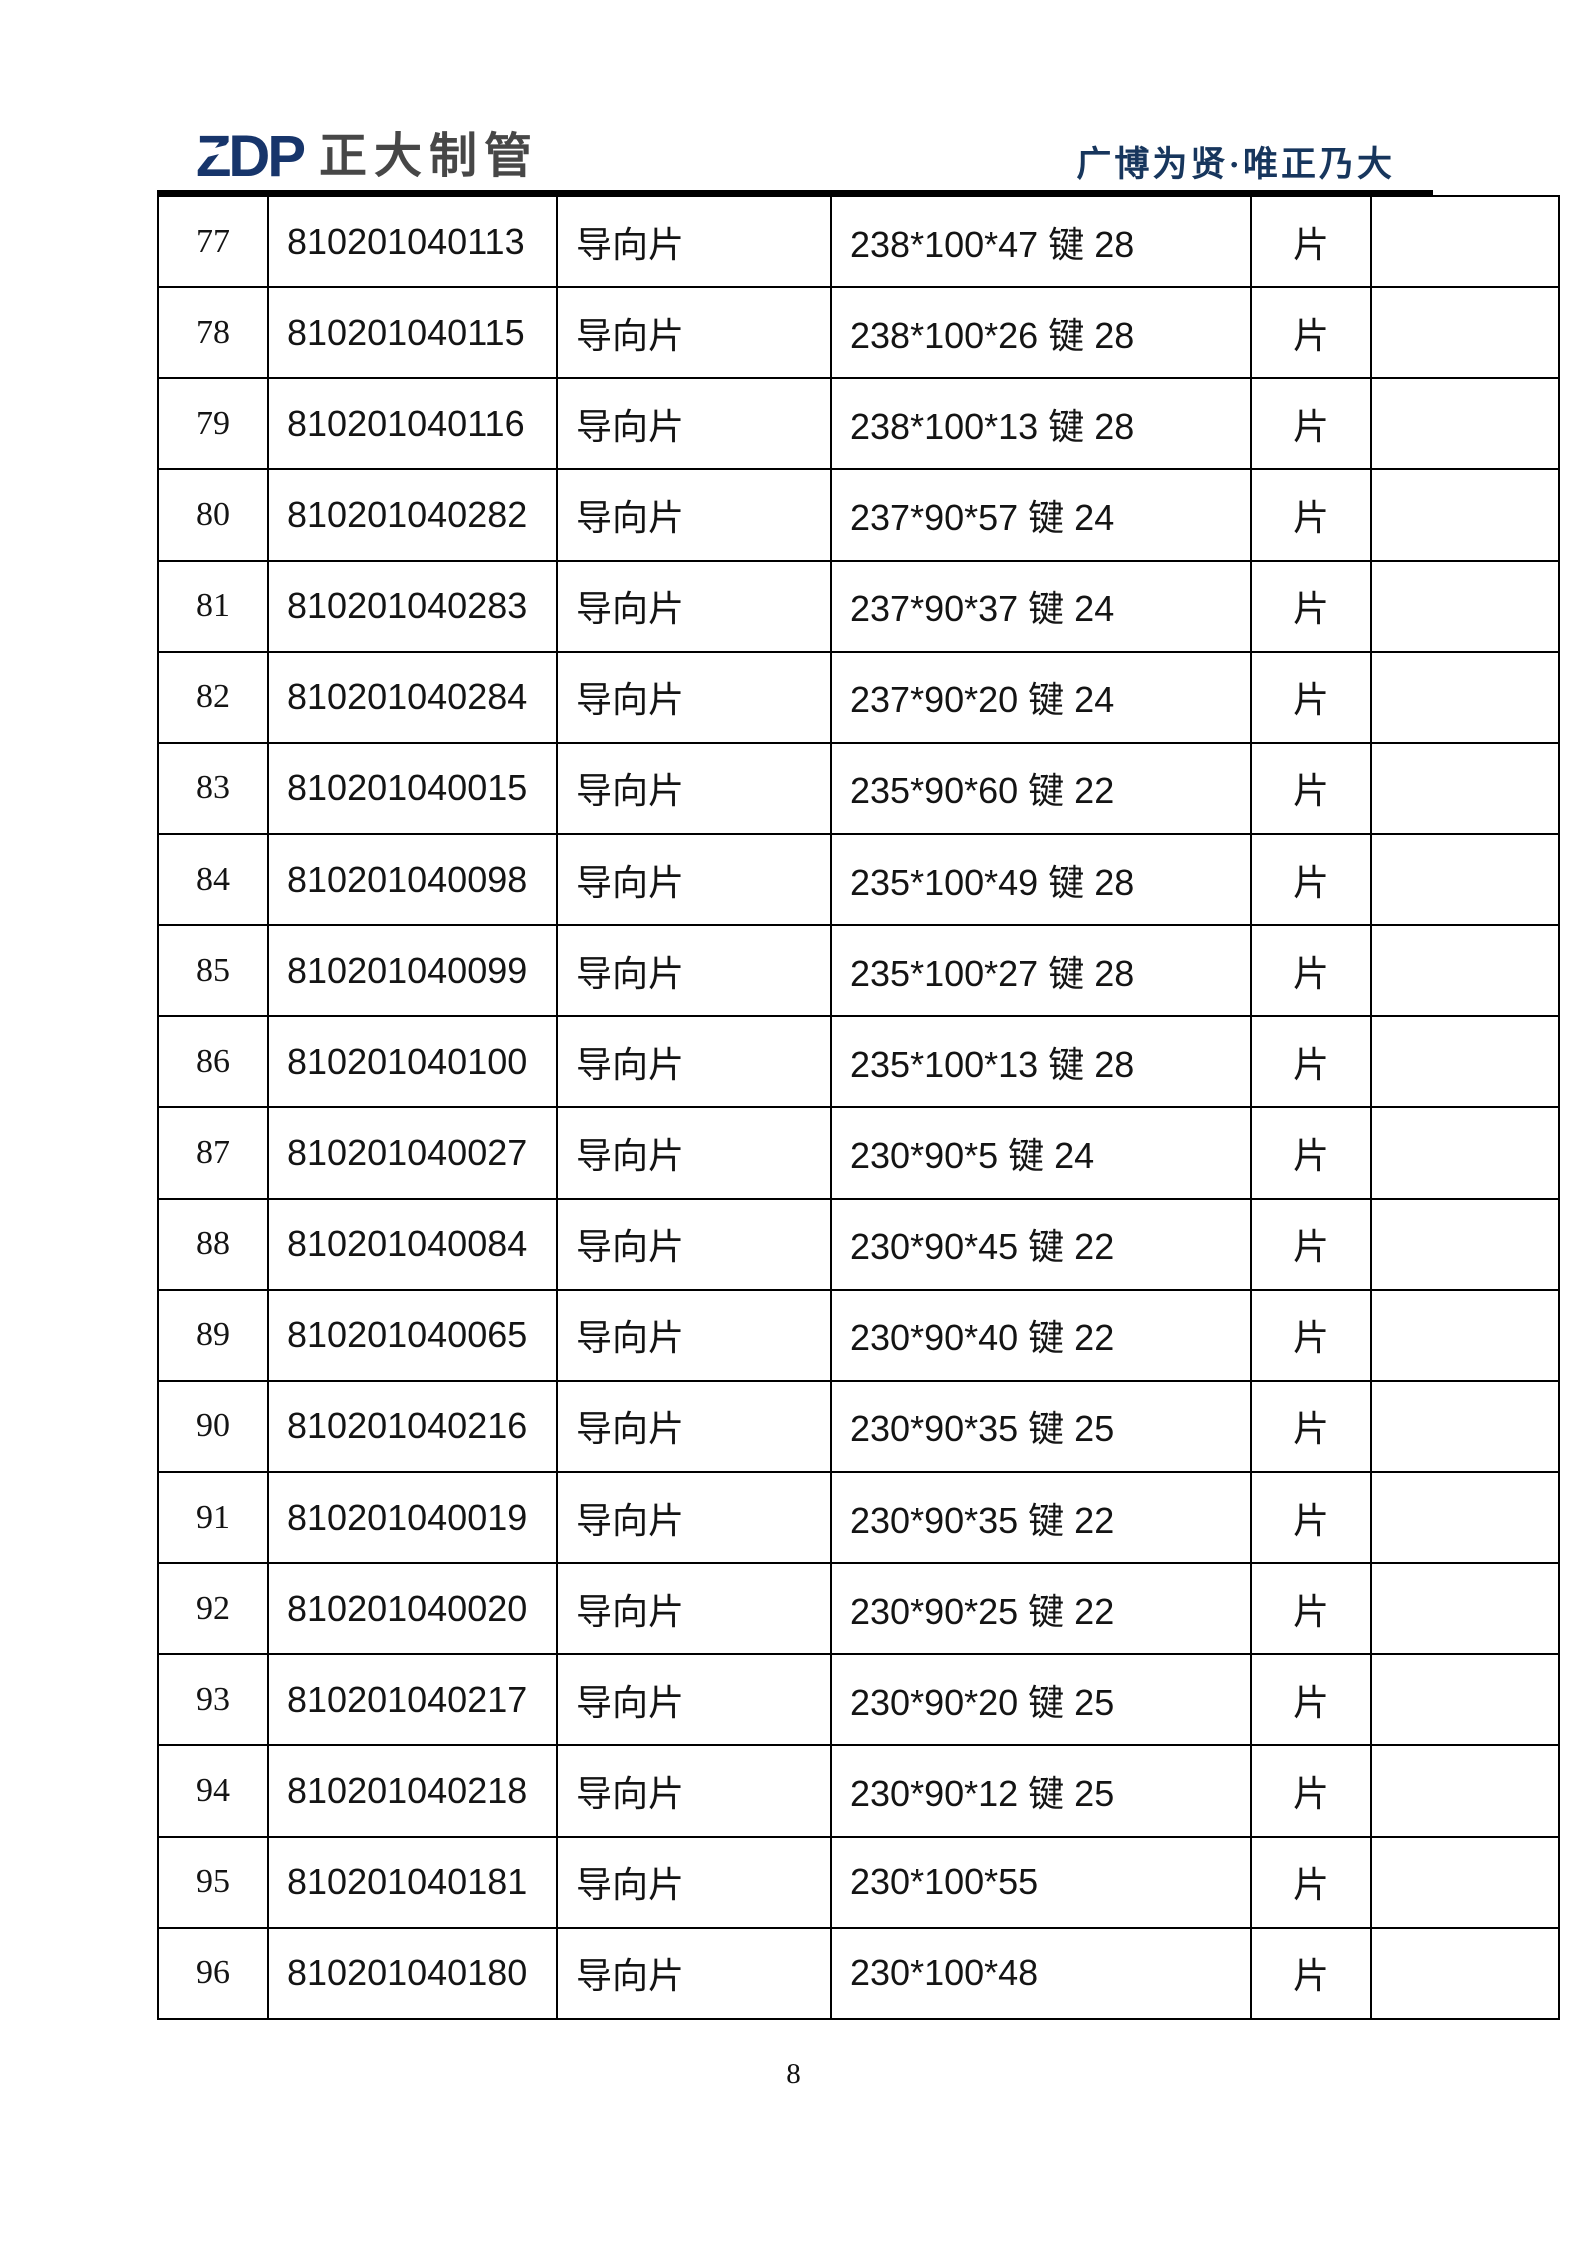 This screenshot has height=2245, width=1587. I want to click on seq-cell: 89, so click(213, 1335).